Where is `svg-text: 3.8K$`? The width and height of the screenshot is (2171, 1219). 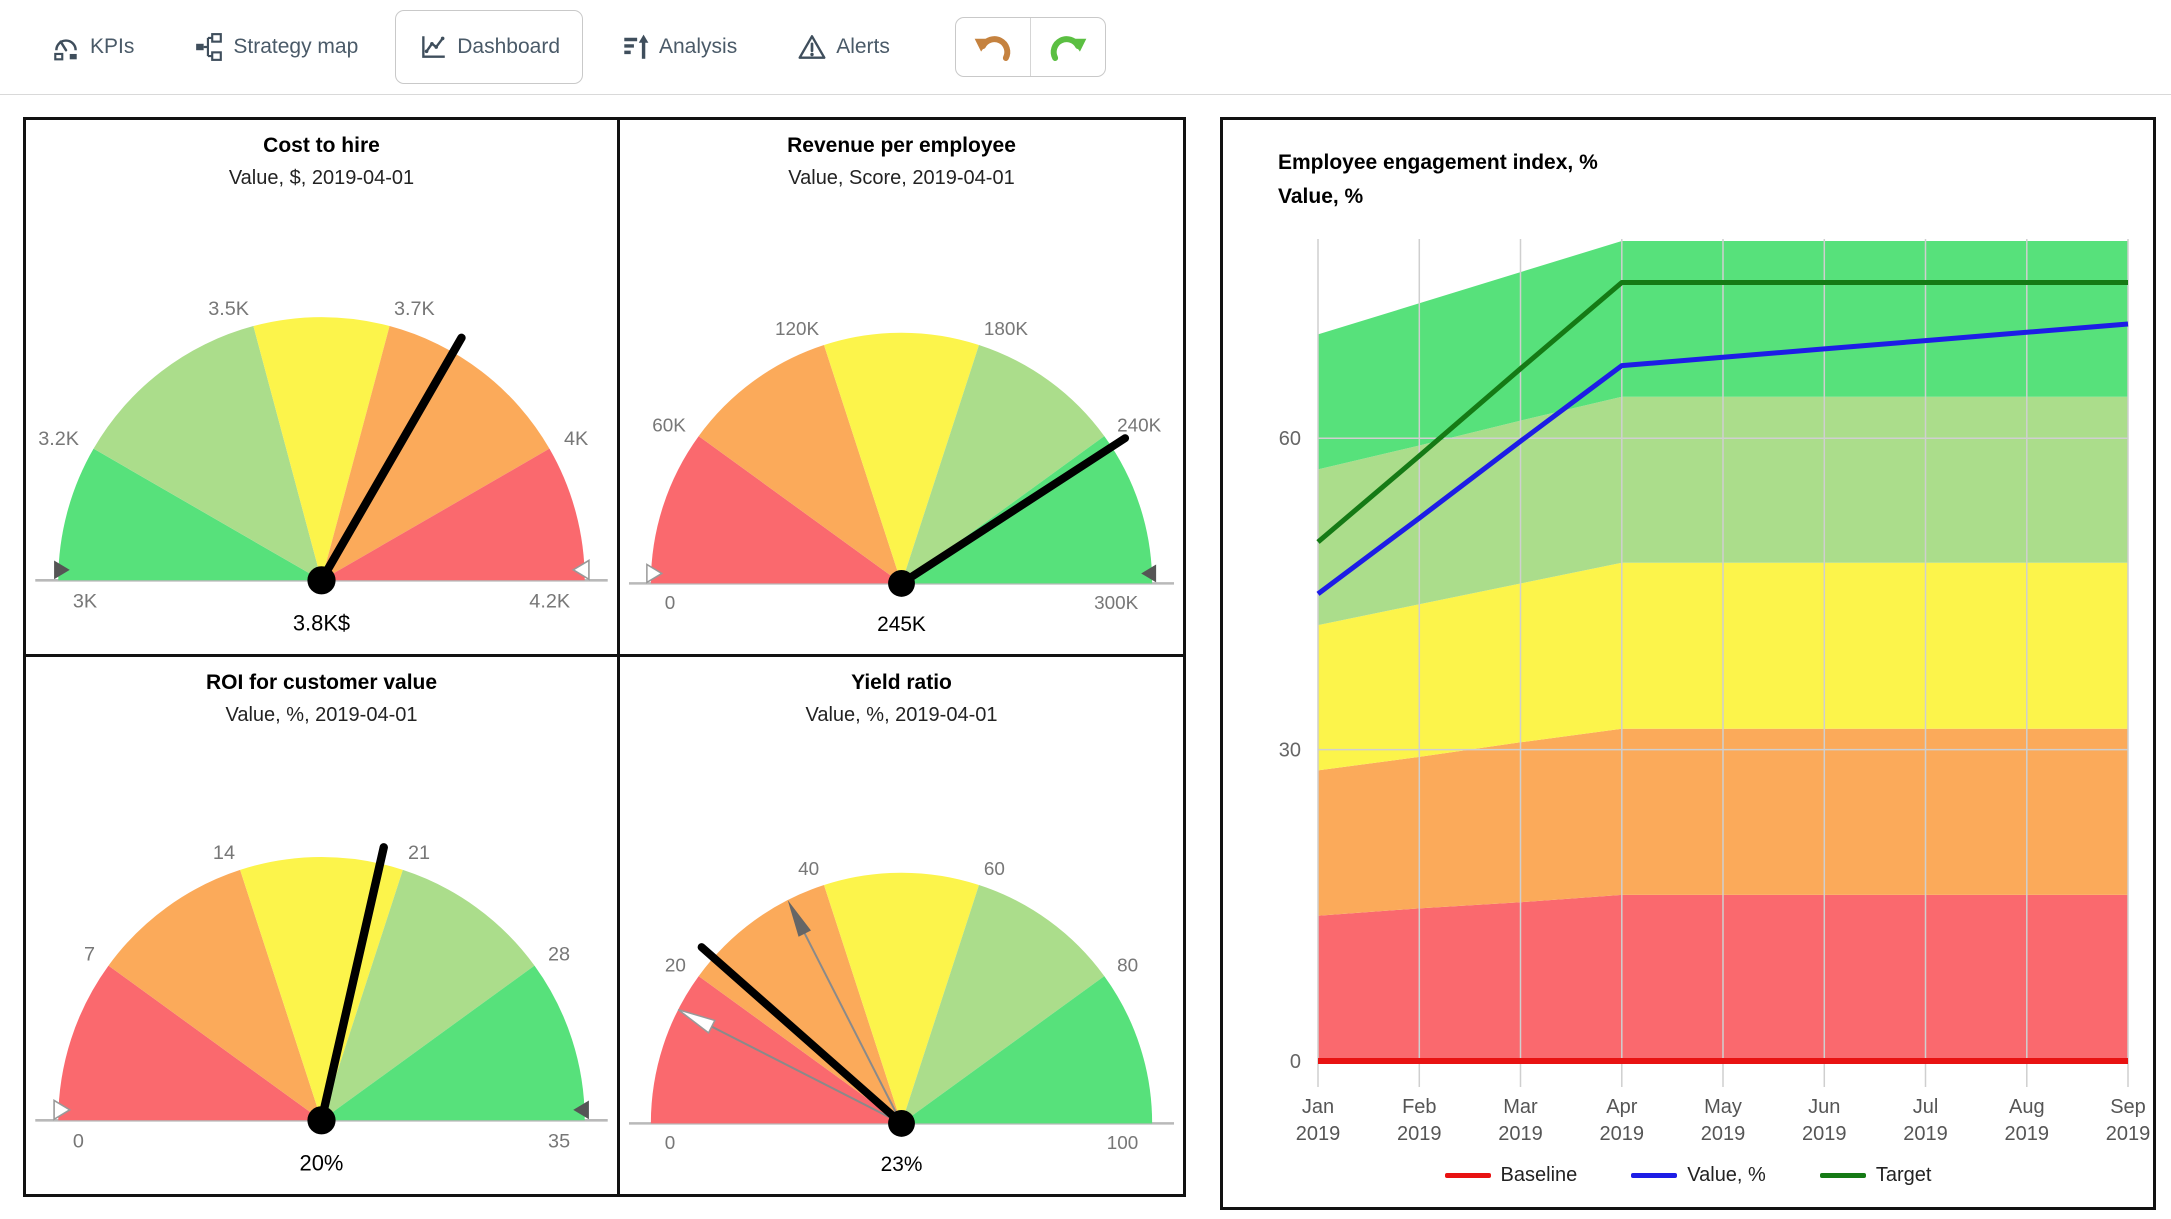 svg-text: 3.8K$ is located at coordinates (321, 622).